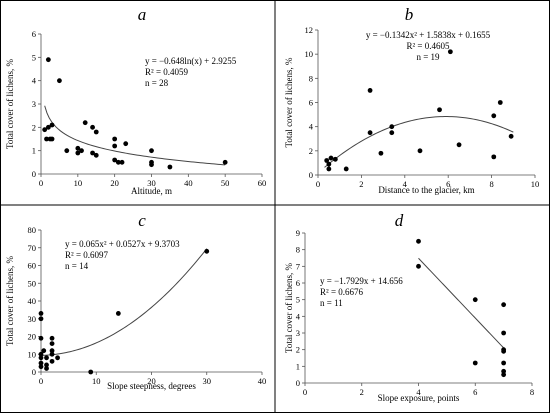  I want to click on x-tick-label: 10, so click(535, 184).